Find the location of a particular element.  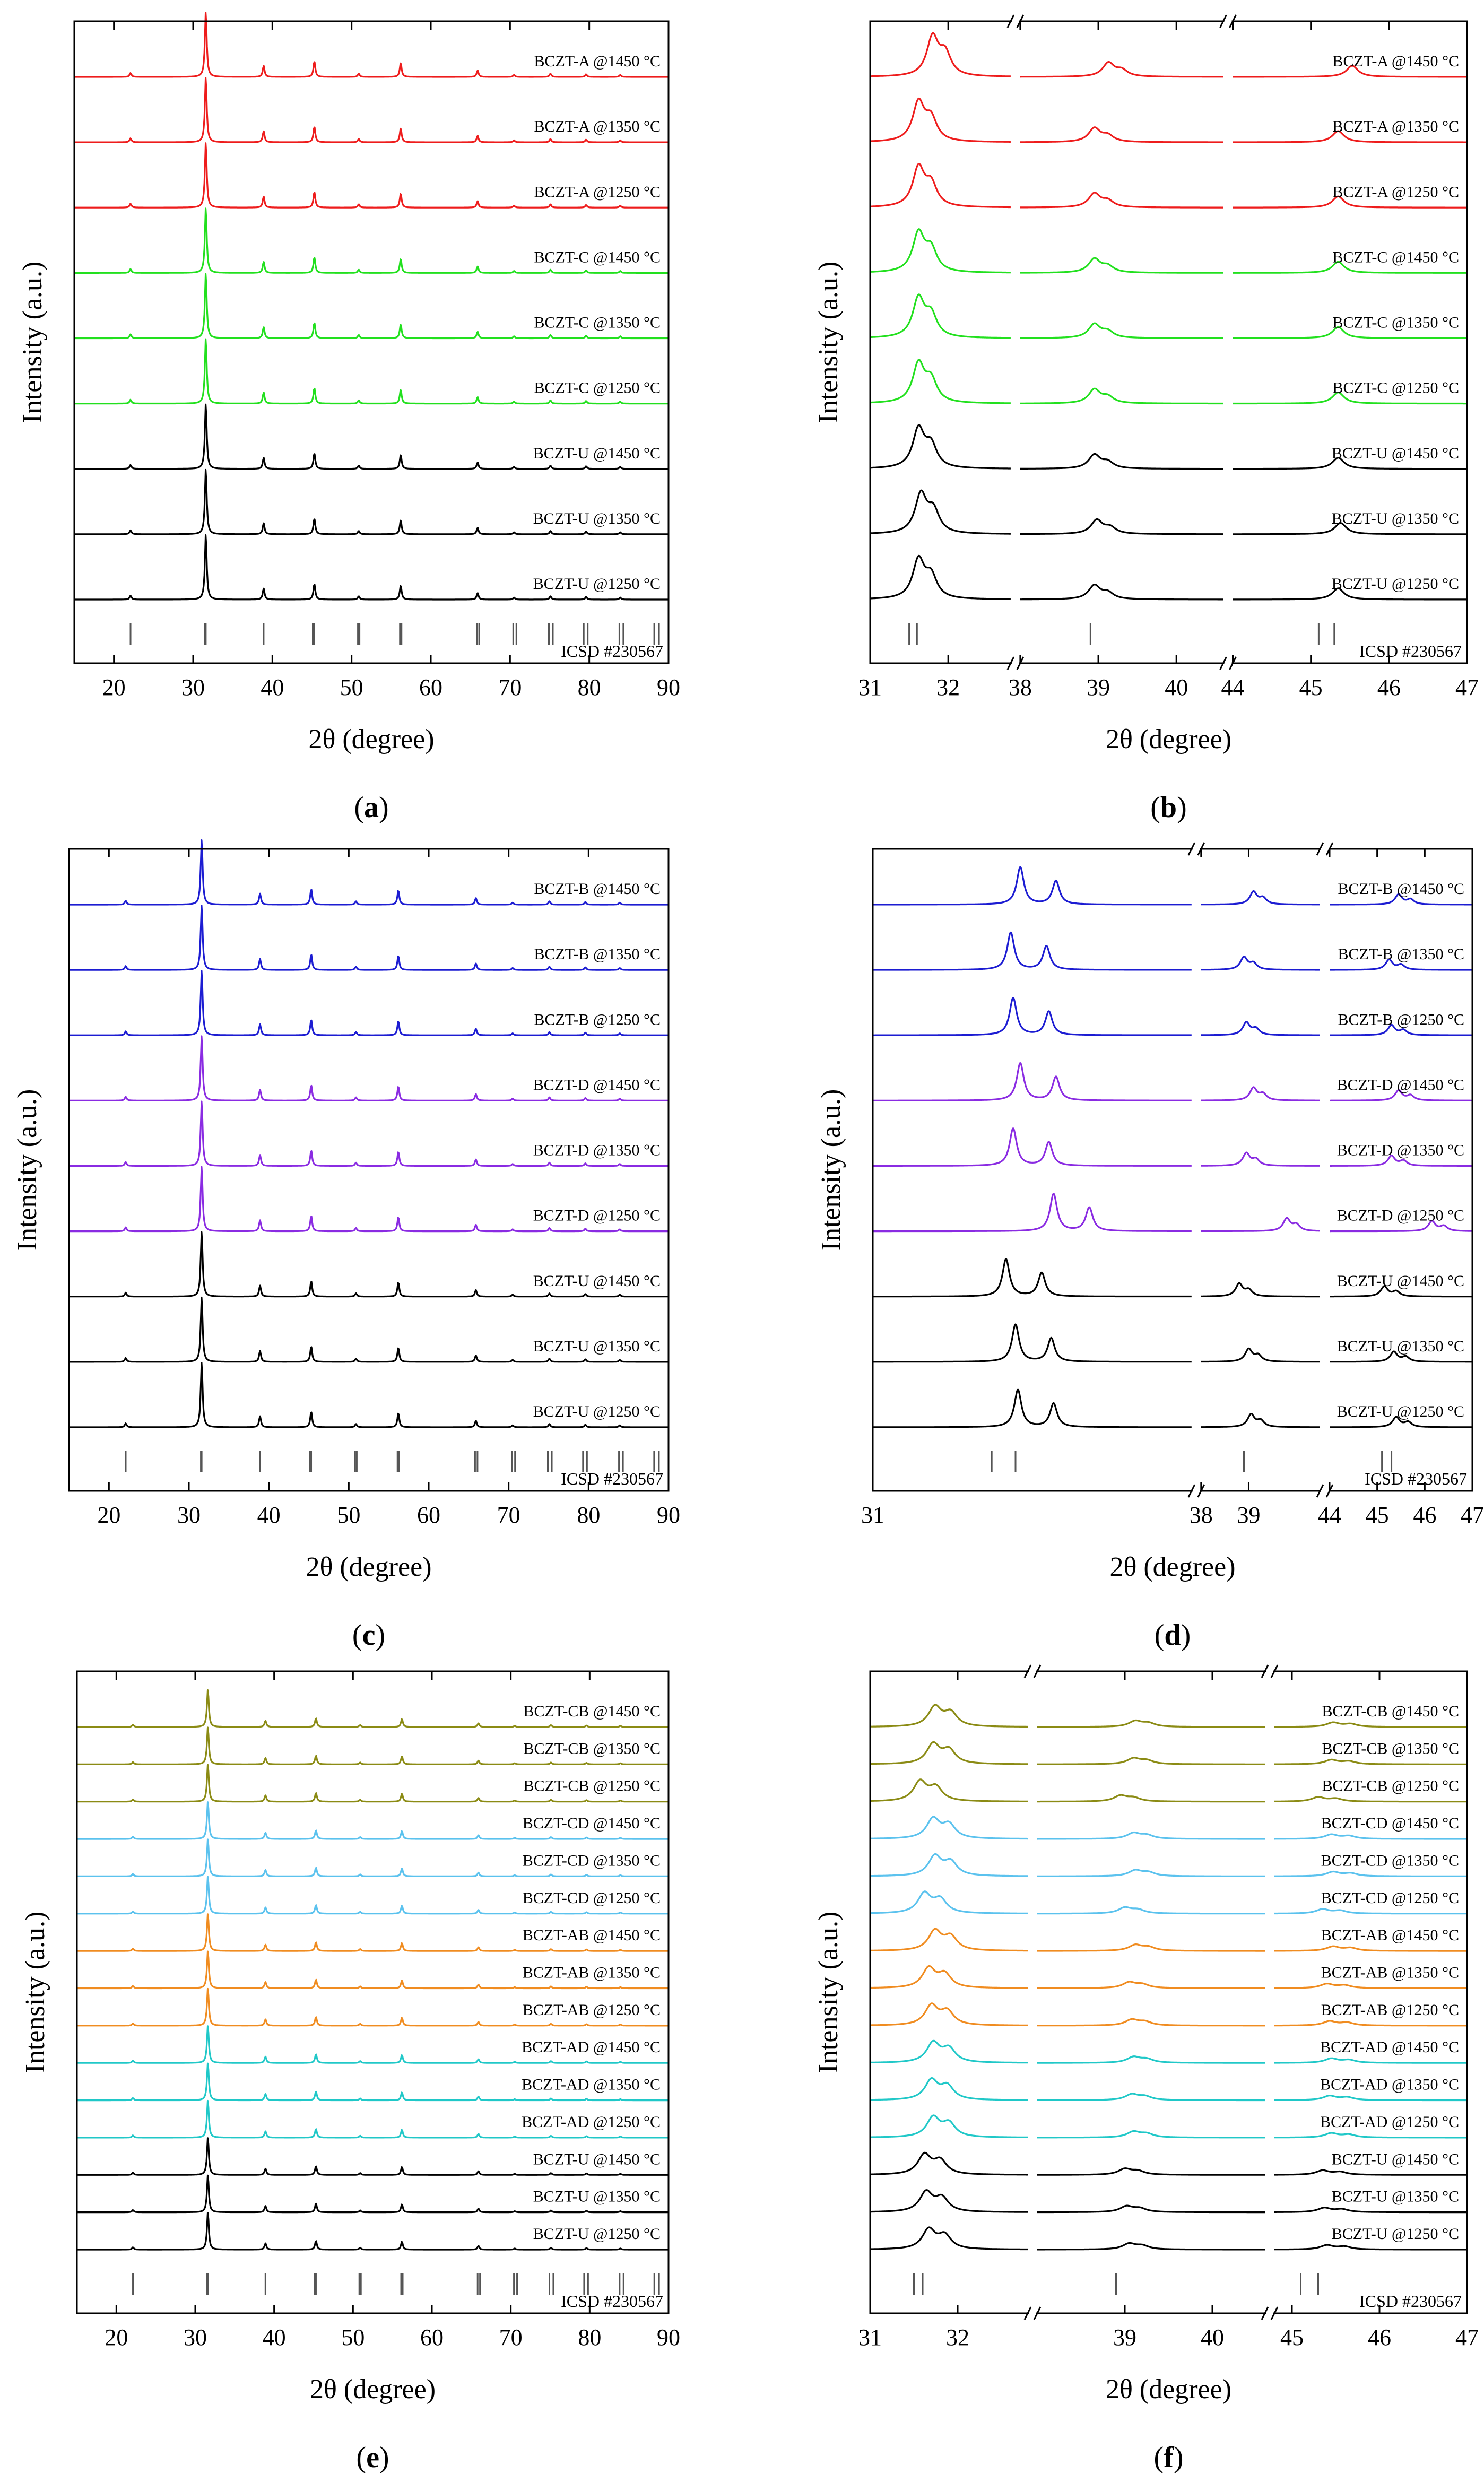

series-label: BCZT-AB @1350 °C is located at coordinates (1390, 1973).